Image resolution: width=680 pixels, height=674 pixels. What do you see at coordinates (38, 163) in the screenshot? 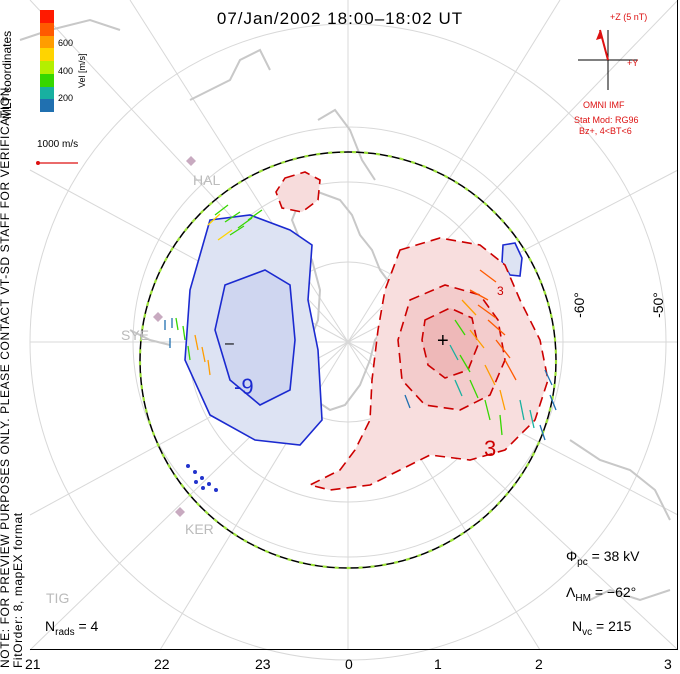
I see `reference-vector-origin` at bounding box center [38, 163].